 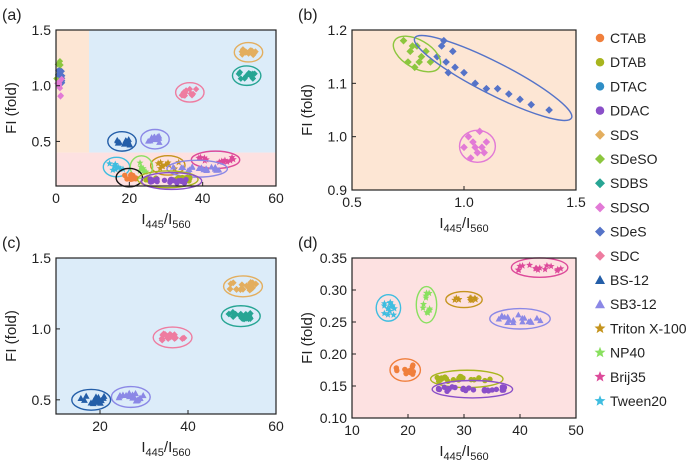 I want to click on legend-entry-sdes: SDeS, so click(x=621, y=232).